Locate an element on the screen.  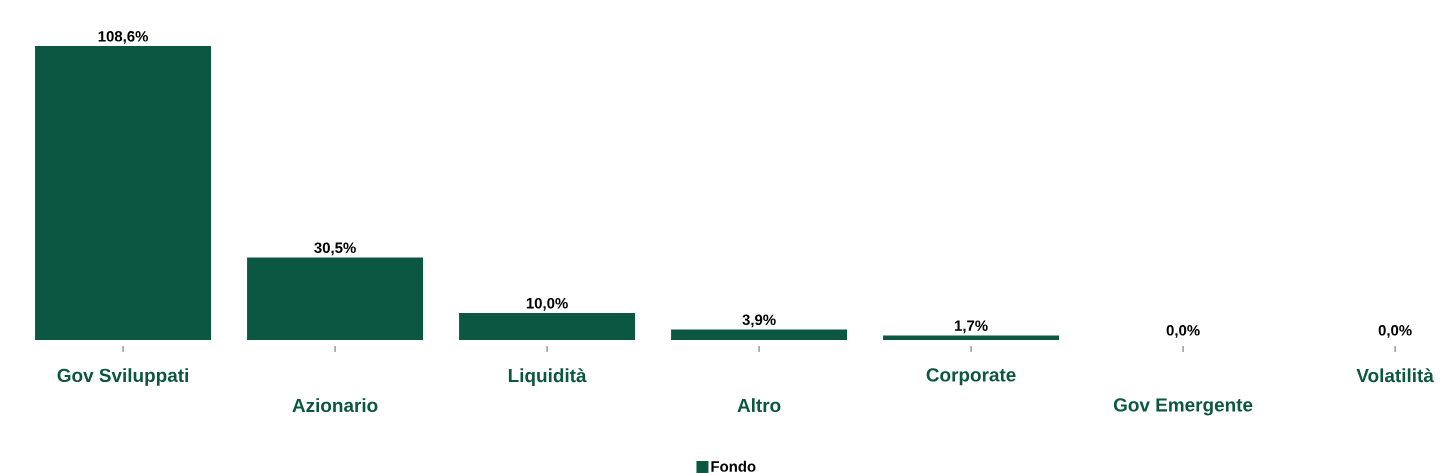
legend-label: Fondo is located at coordinates (733, 466).